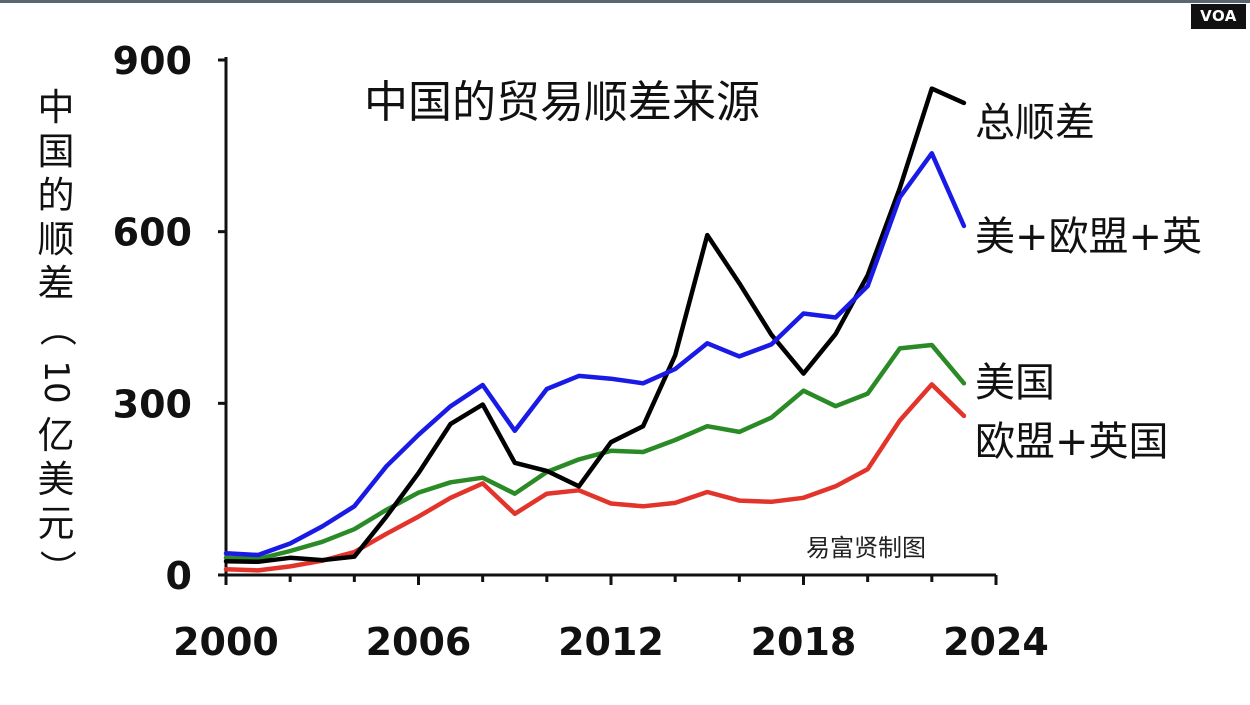 The image size is (1250, 705). I want to click on x-tick-label: 2012, so click(611, 642).